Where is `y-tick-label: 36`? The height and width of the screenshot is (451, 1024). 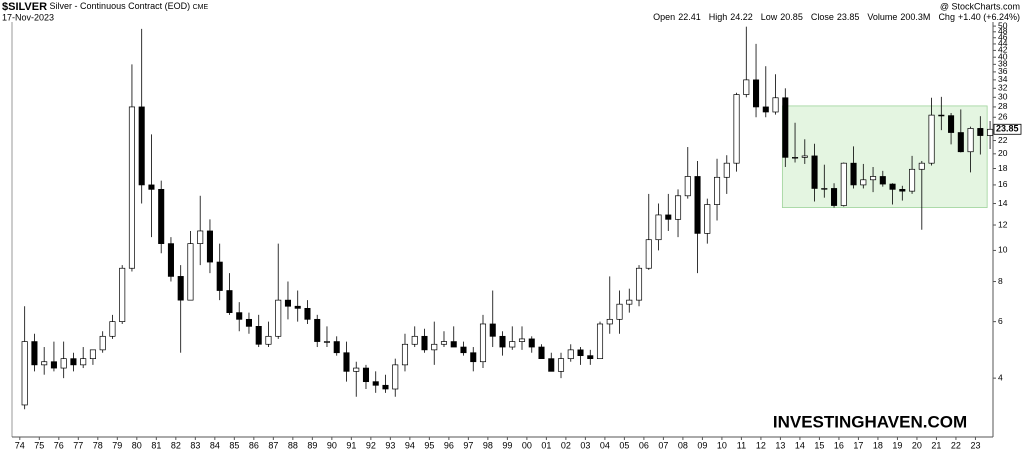
y-tick-label: 36 is located at coordinates (1003, 71).